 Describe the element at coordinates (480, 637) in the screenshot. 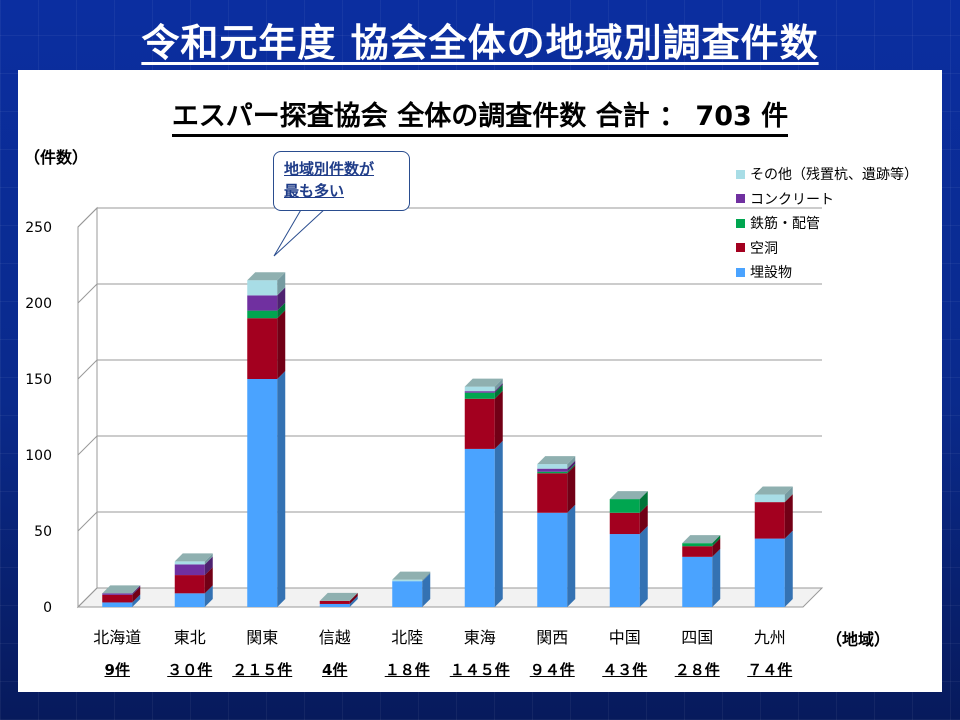

I see `x-tick-label: 東海` at that location.